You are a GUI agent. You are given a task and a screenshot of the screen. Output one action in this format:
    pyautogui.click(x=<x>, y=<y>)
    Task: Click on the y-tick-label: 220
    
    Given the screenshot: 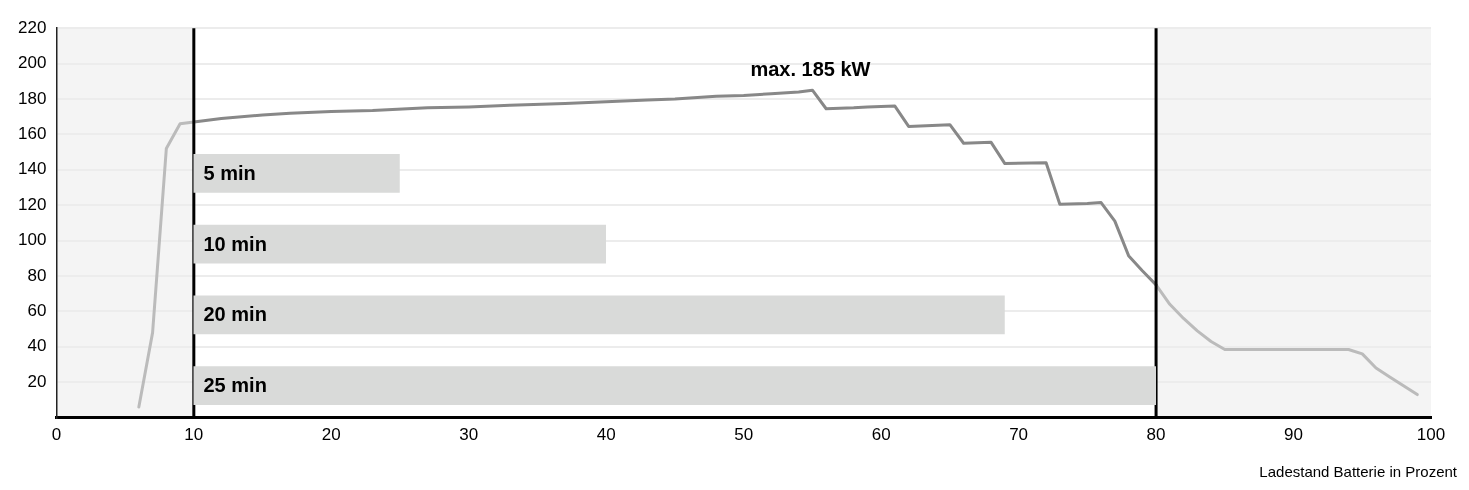 What is the action you would take?
    pyautogui.click(x=32, y=27)
    